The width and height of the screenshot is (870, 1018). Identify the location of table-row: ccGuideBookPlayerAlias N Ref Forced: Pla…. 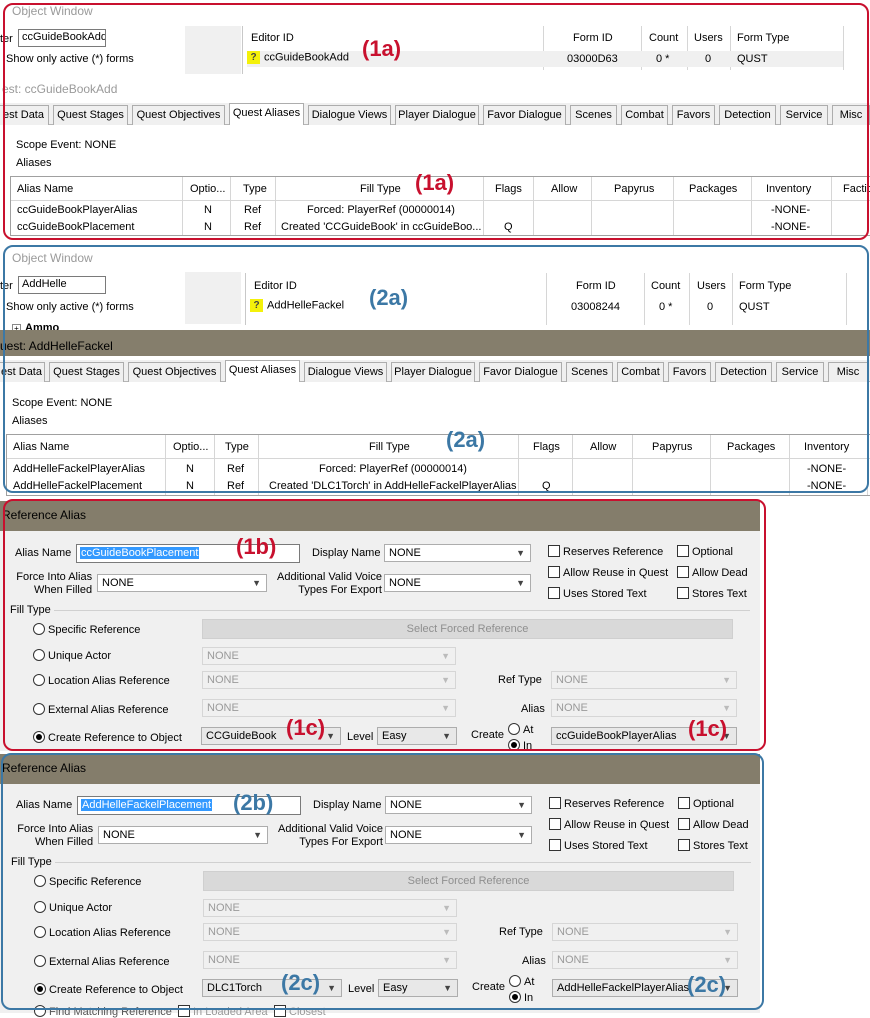
(414, 210).